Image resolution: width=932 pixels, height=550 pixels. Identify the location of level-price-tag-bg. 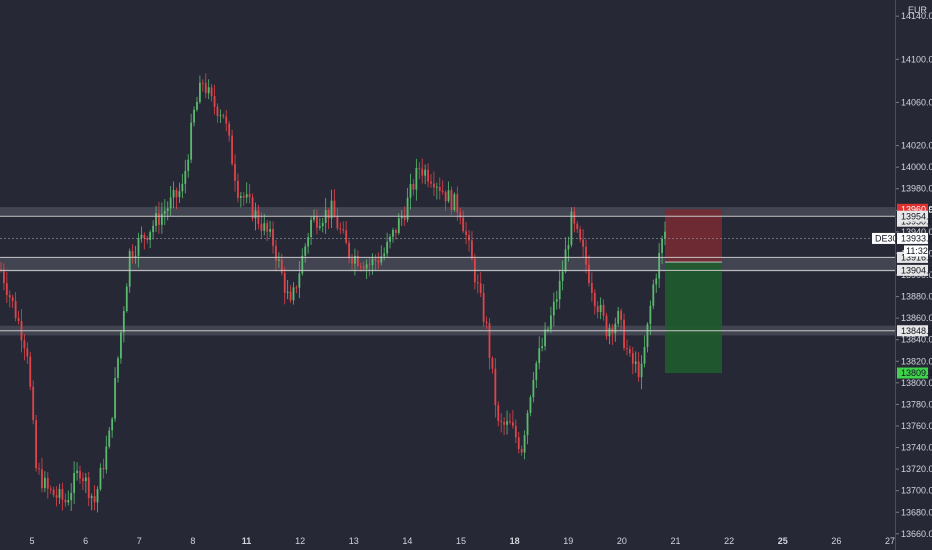
(912, 216).